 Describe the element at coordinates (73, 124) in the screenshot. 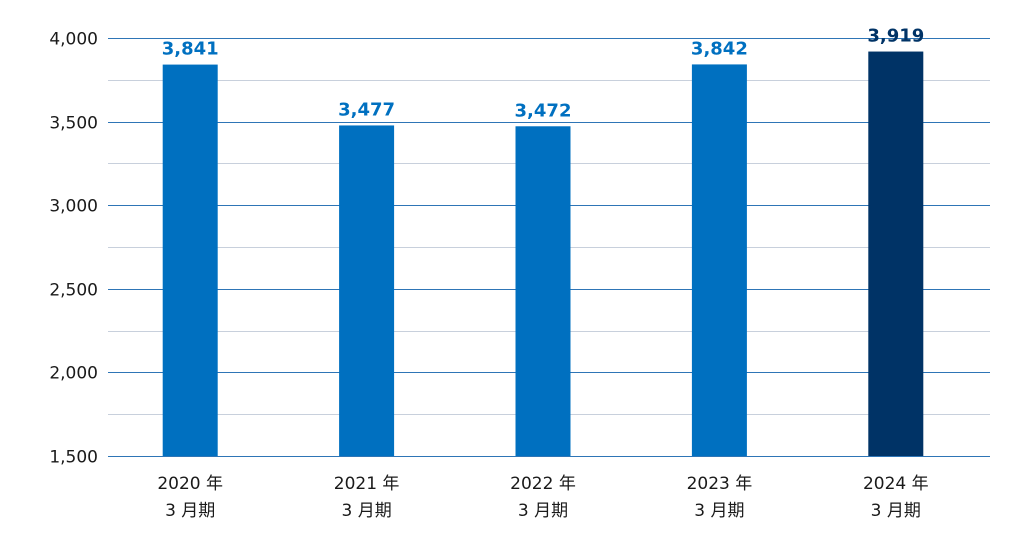

I see `y-tick-label: 3,500` at that location.